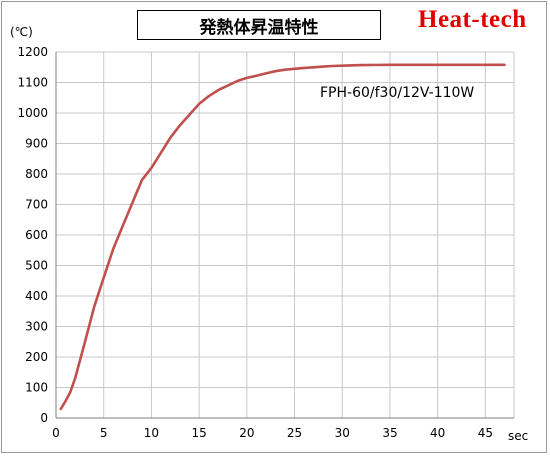 This screenshot has height=456, width=550. Describe the element at coordinates (32, 83) in the screenshot. I see `y-tick-label: 1100` at that location.